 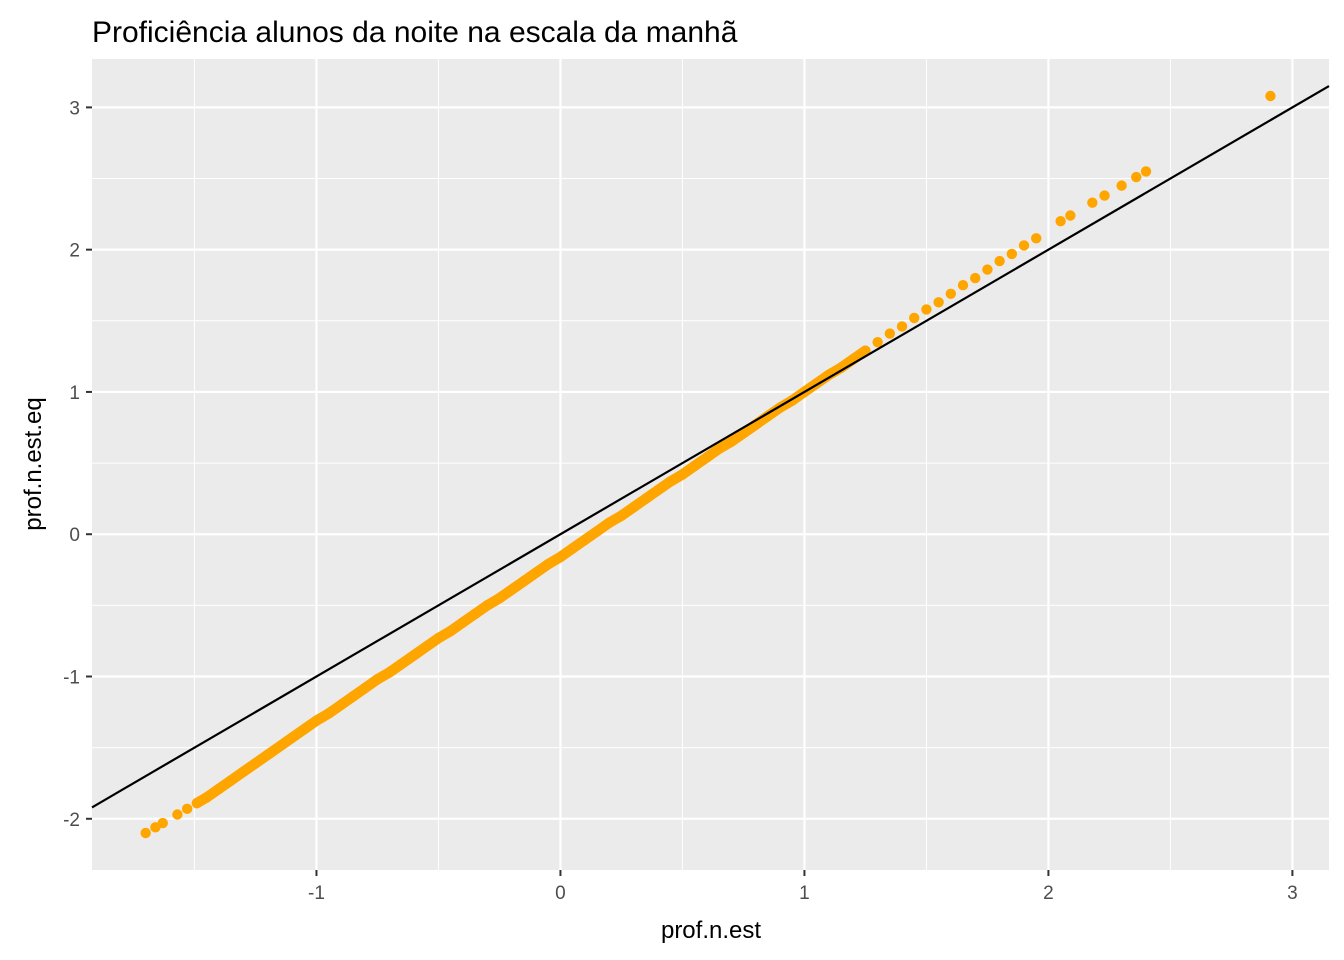 What do you see at coordinates (560, 893) in the screenshot?
I see `x-tick-label: 0` at bounding box center [560, 893].